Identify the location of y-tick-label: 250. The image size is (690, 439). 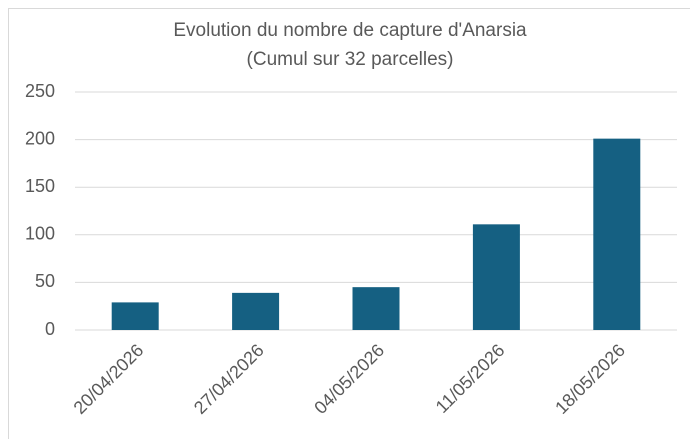
(40, 91).